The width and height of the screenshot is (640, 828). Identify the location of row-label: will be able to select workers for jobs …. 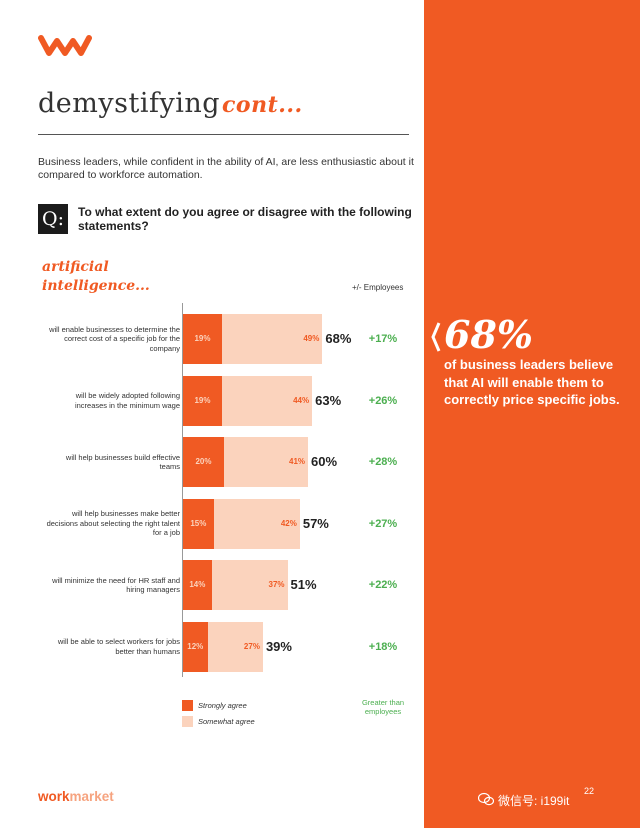
(118, 646).